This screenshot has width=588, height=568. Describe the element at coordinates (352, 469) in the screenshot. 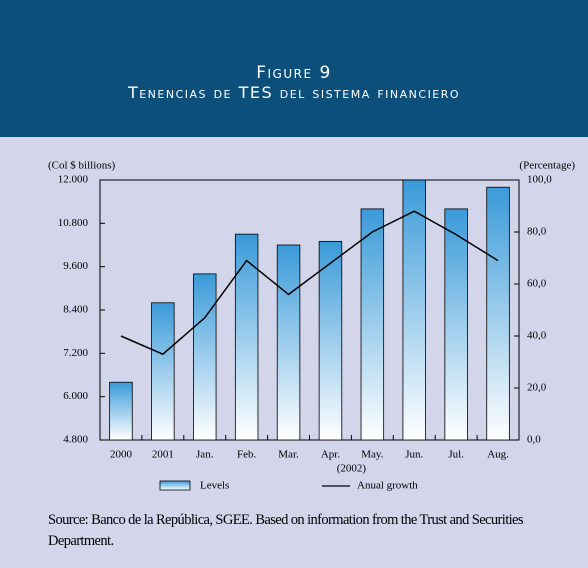

I see `x-group-label: (2002)` at that location.